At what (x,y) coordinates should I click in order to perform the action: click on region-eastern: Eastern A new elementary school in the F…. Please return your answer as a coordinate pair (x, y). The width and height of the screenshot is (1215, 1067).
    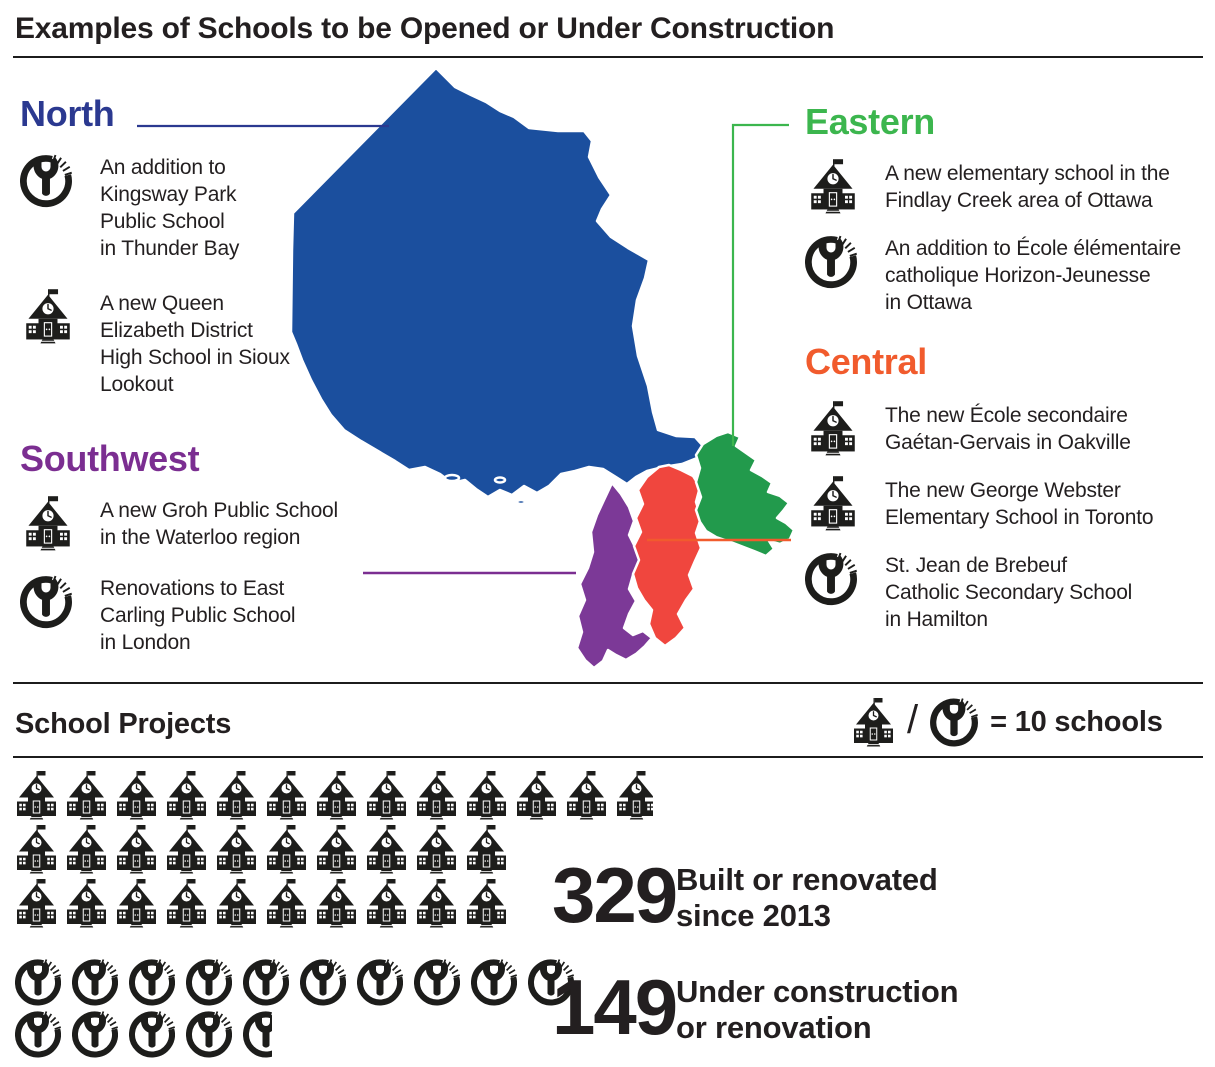
    Looking at the image, I should click on (1007, 208).